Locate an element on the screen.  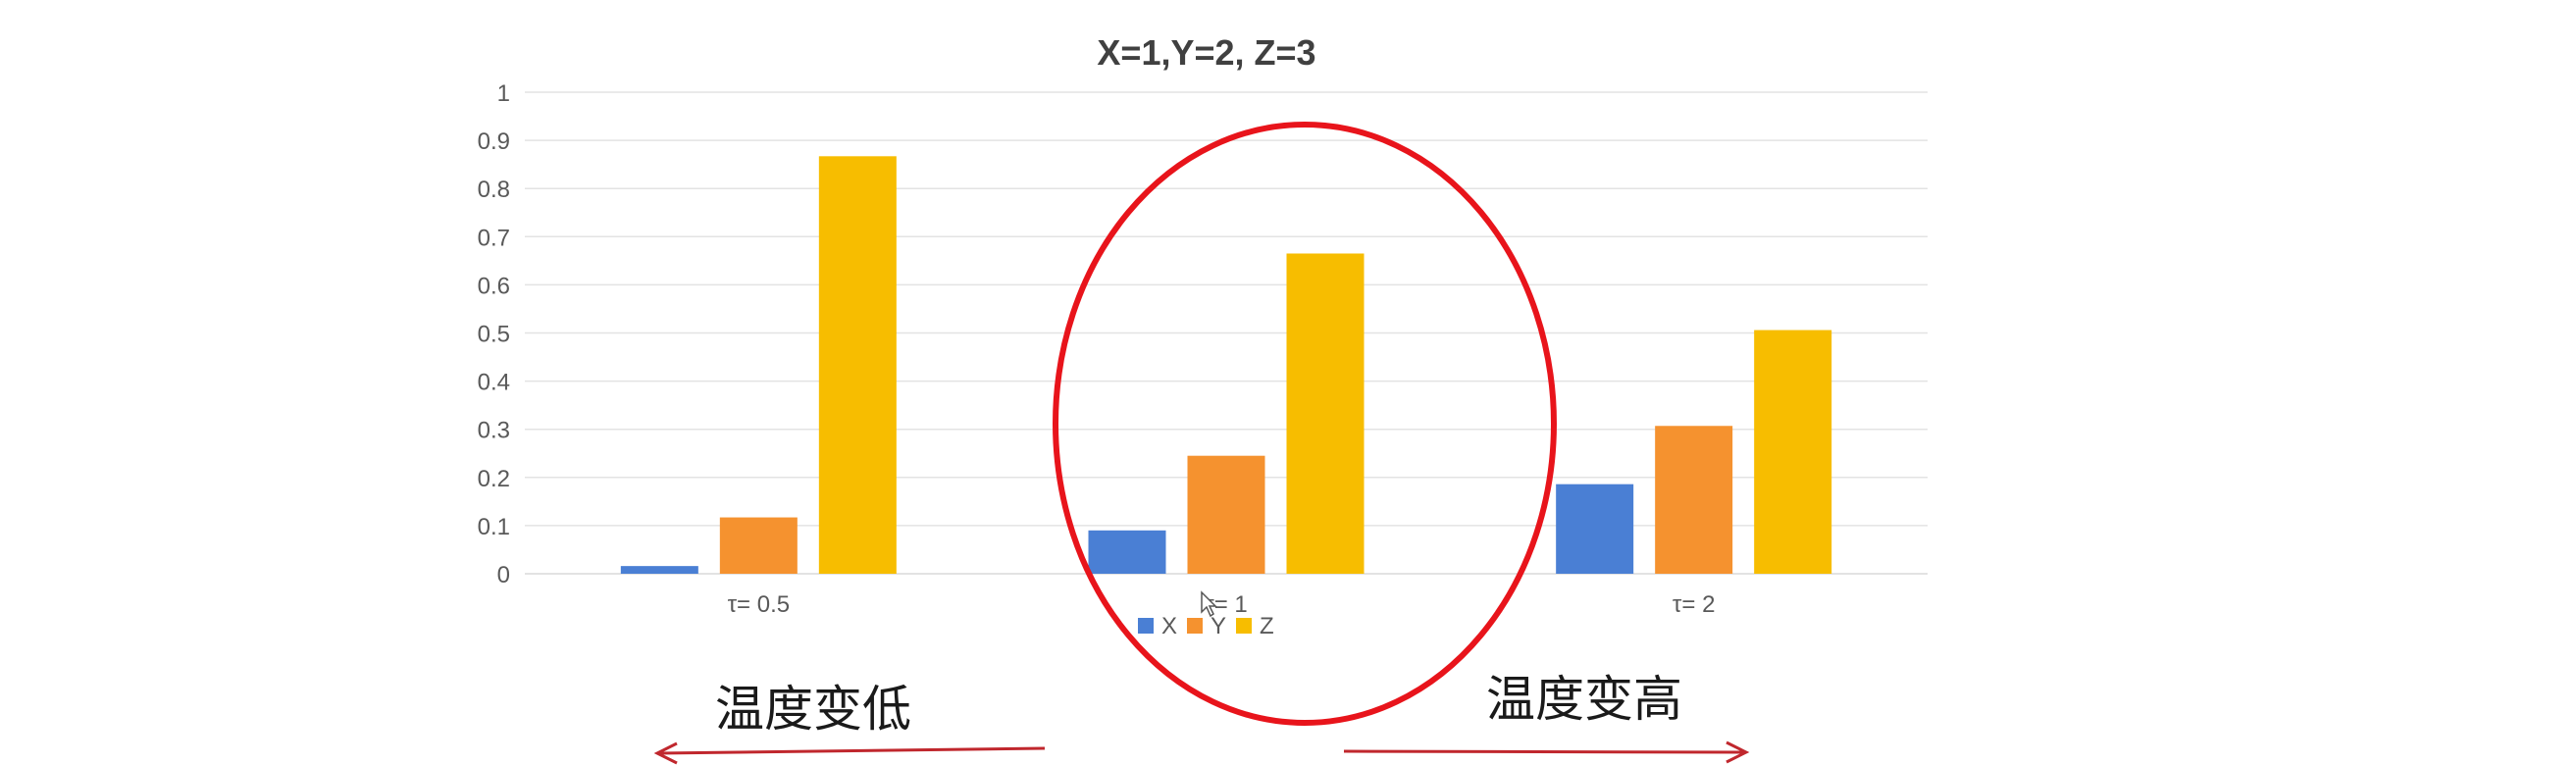
y-tick-label: 0.2 is located at coordinates (494, 479).